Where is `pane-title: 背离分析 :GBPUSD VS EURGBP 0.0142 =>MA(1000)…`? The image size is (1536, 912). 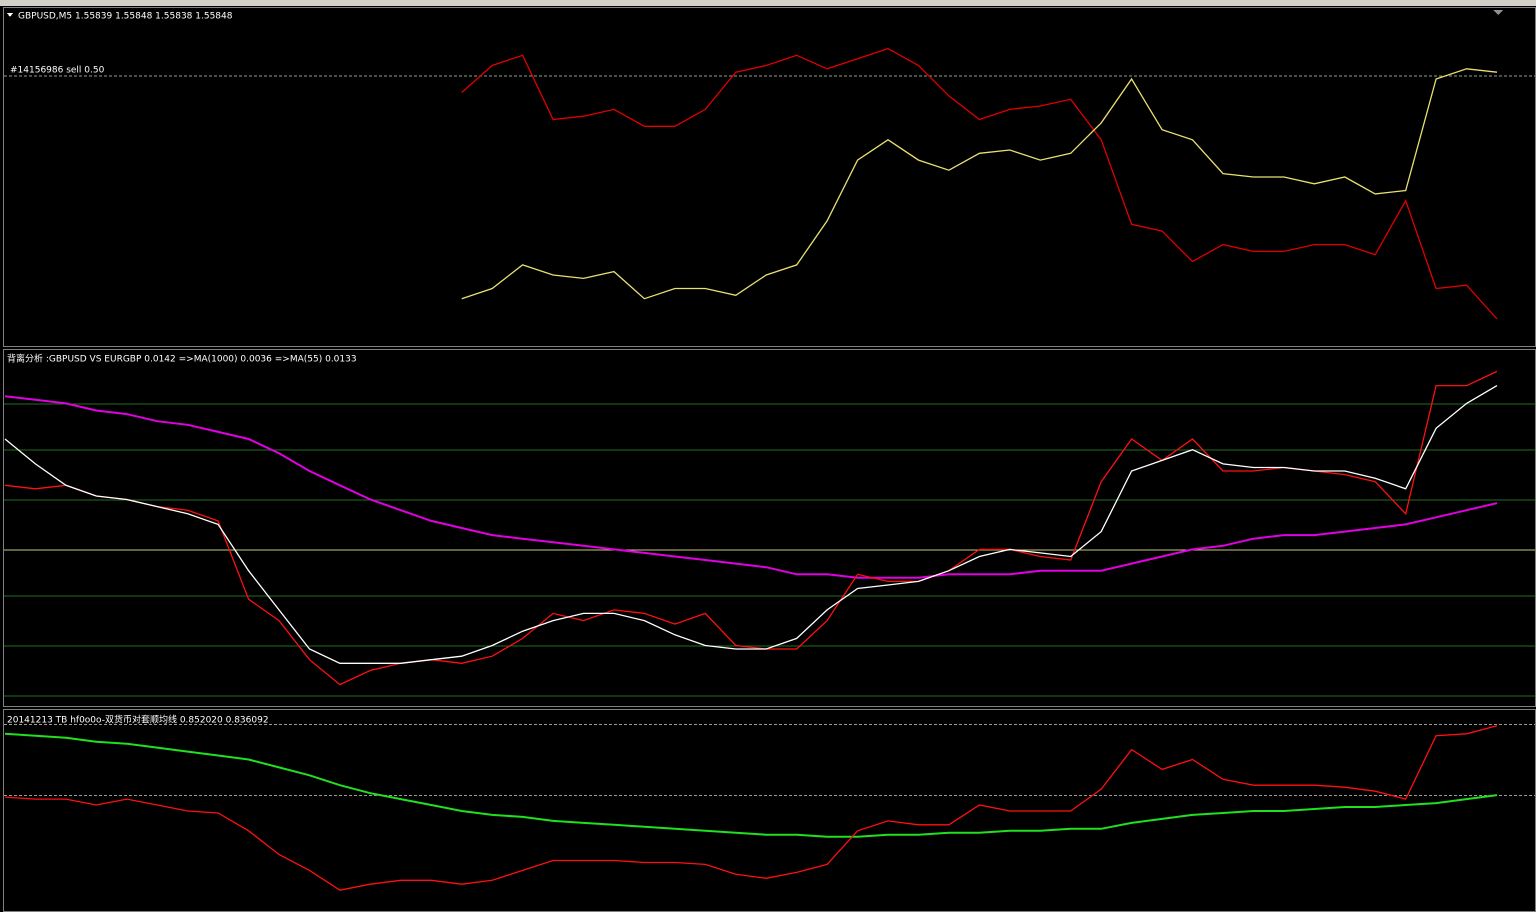
pane-title: 背离分析 :GBPUSD VS EURGBP 0.0142 =>MA(1000)… is located at coordinates (182, 359).